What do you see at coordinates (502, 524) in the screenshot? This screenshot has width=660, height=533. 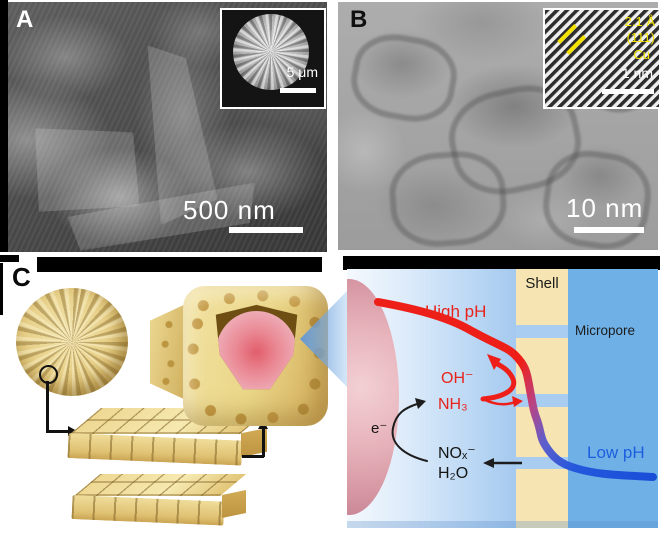 I see `schematic-bottom-edge` at bounding box center [502, 524].